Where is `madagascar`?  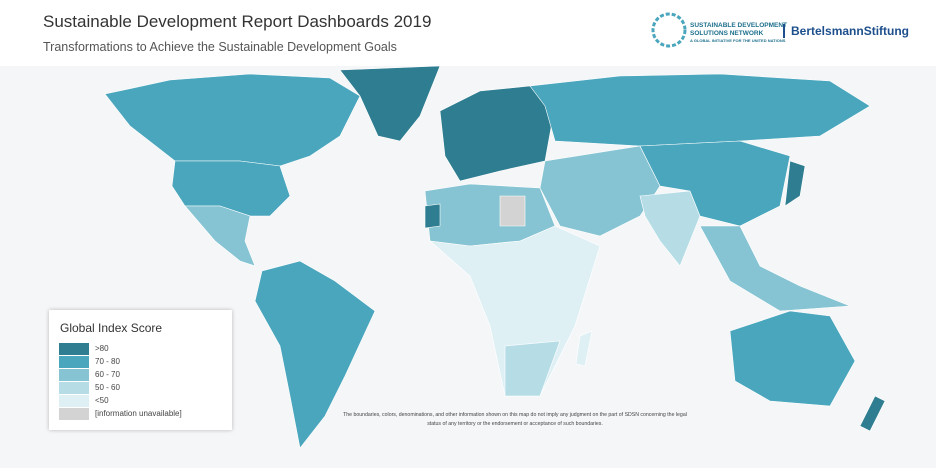 madagascar is located at coordinates (584, 348).